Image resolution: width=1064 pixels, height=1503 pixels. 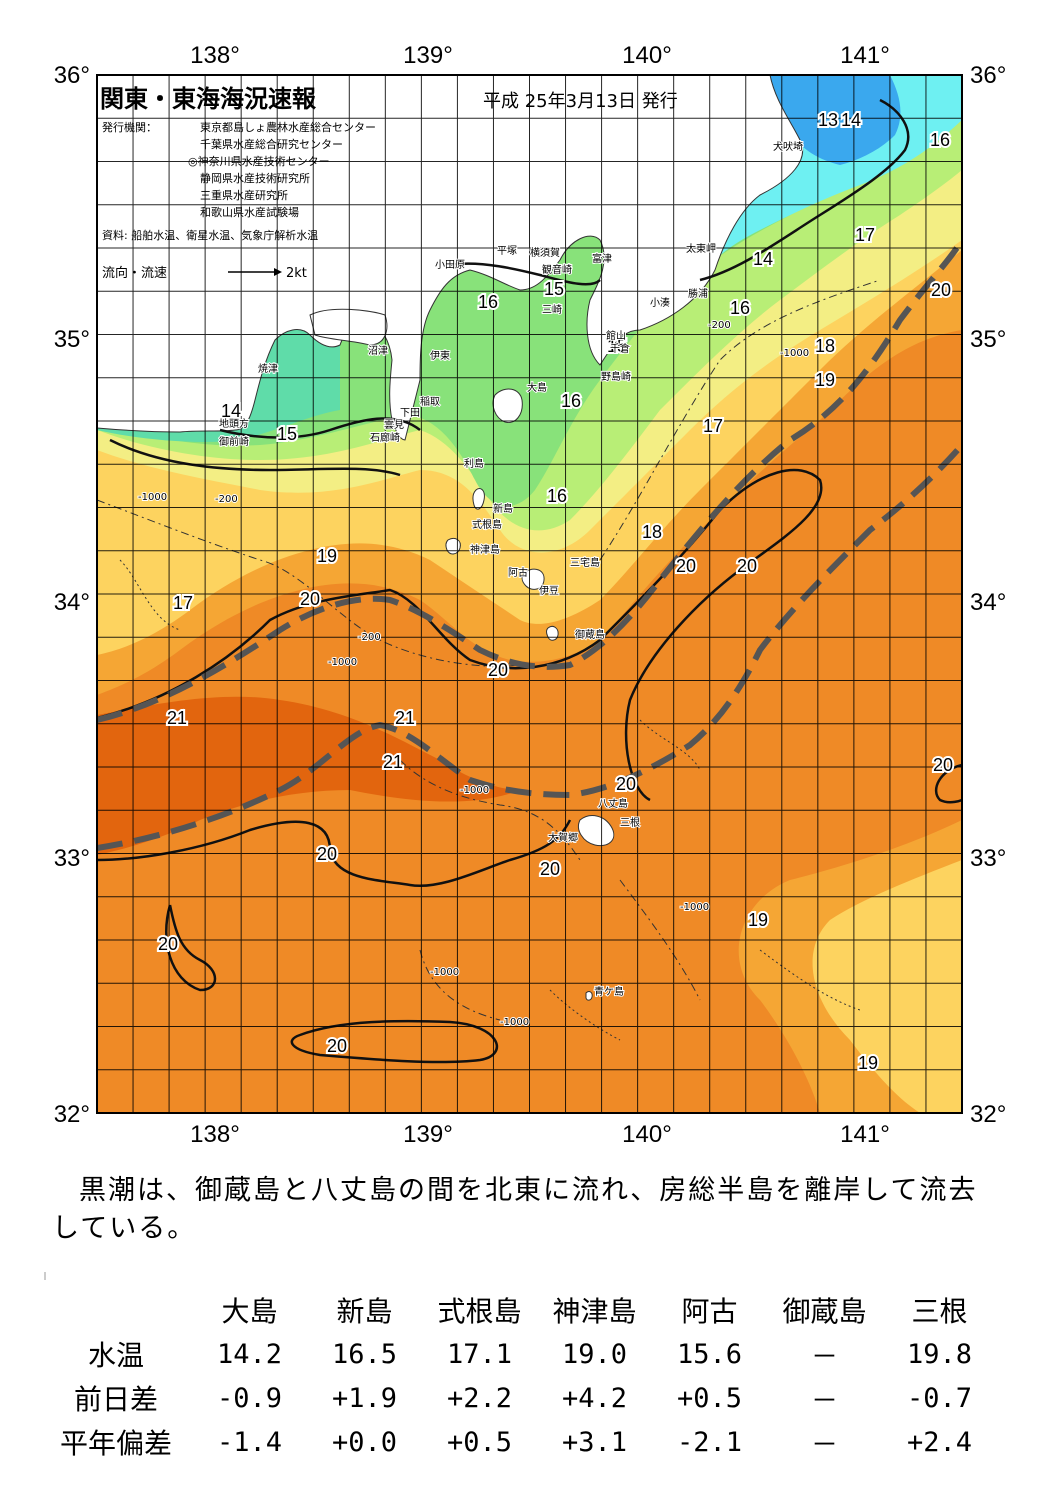 I want to click on hachijojima-island, so click(x=596, y=831).